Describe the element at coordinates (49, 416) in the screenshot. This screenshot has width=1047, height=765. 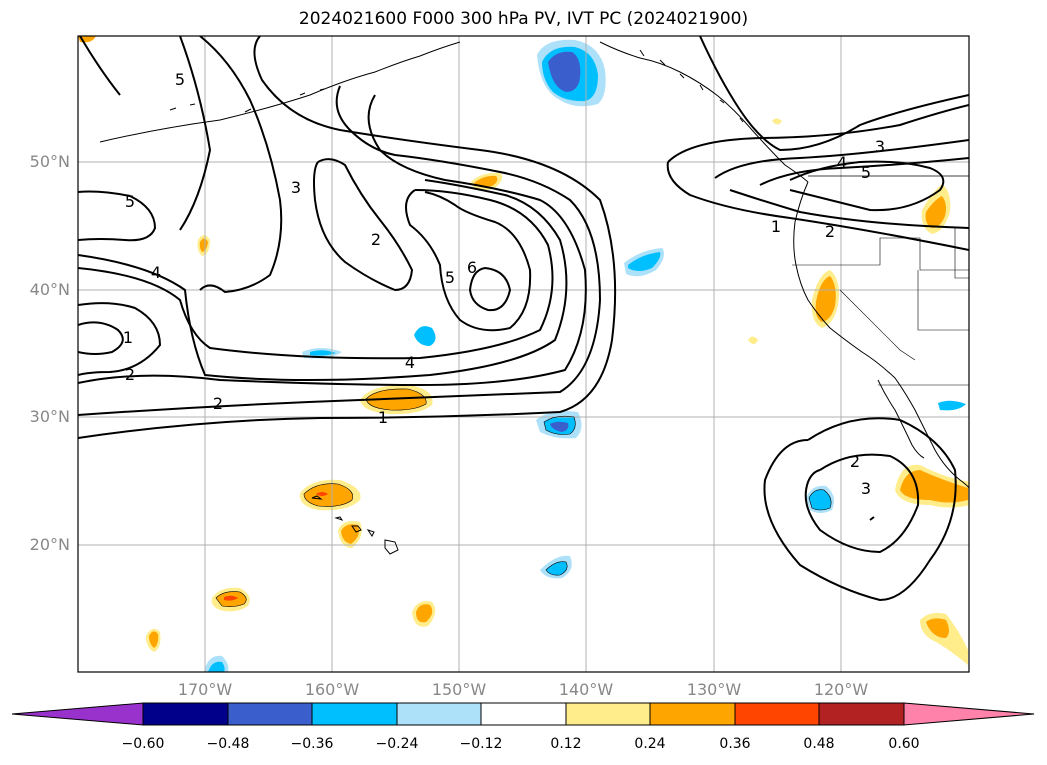
I see `lat-label: 30°N` at that location.